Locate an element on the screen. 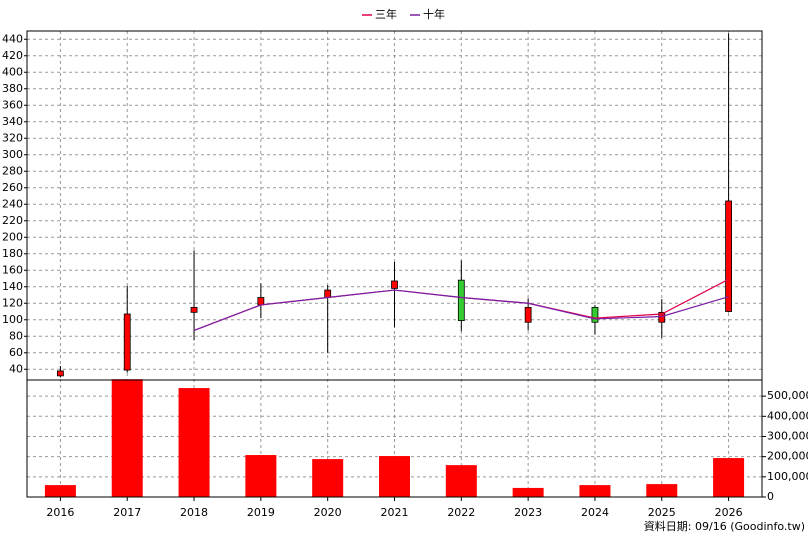 This screenshot has height=540, width=808. y-tick-label: 100 is located at coordinates (12, 319).